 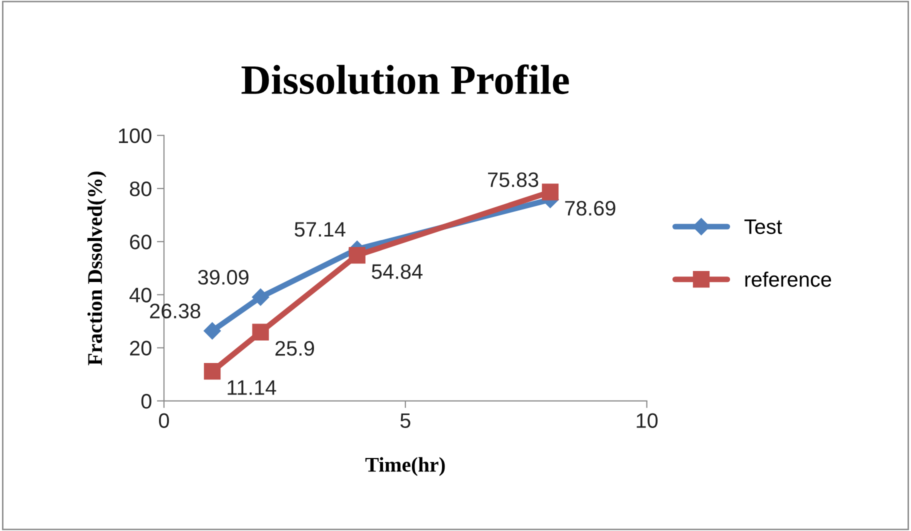 What do you see at coordinates (223, 277) in the screenshot?
I see `data-label: 39.09` at bounding box center [223, 277].